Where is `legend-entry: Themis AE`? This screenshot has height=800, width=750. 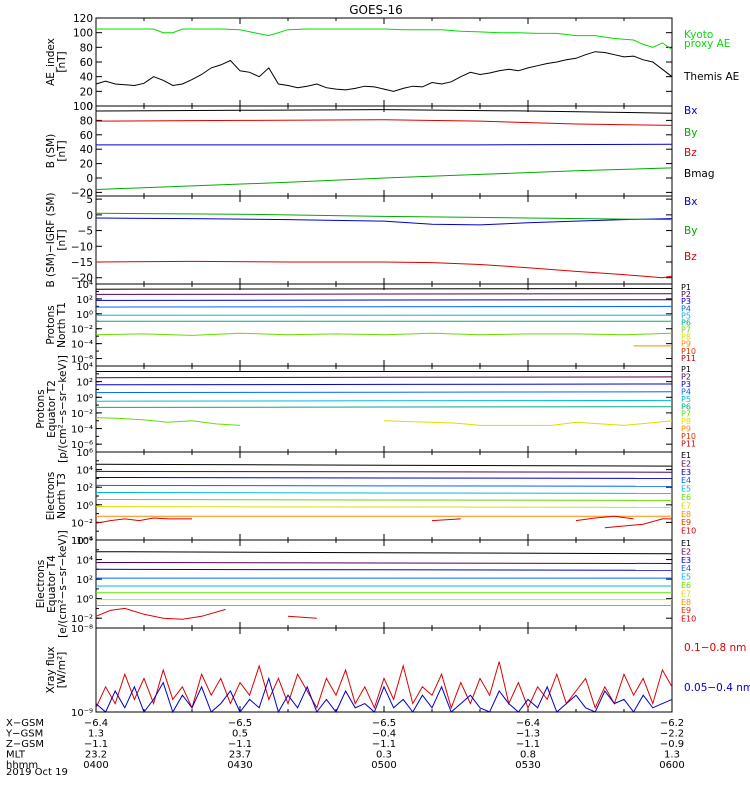
legend-entry: Themis AE is located at coordinates (711, 77).